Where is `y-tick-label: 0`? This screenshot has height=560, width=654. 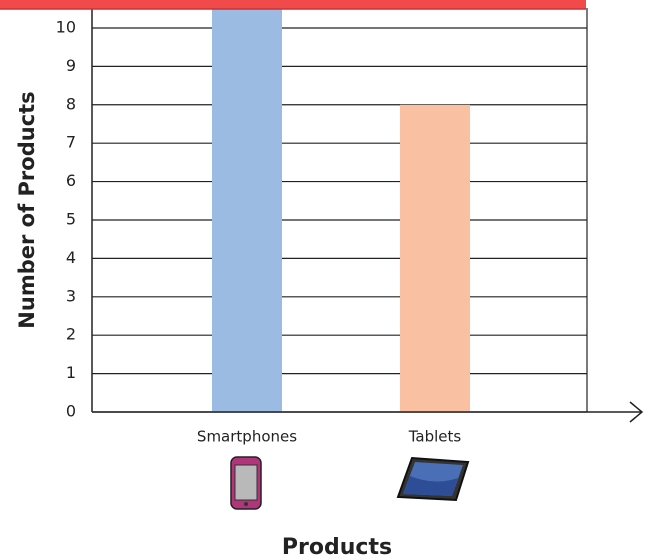 y-tick-label: 0 is located at coordinates (71, 411).